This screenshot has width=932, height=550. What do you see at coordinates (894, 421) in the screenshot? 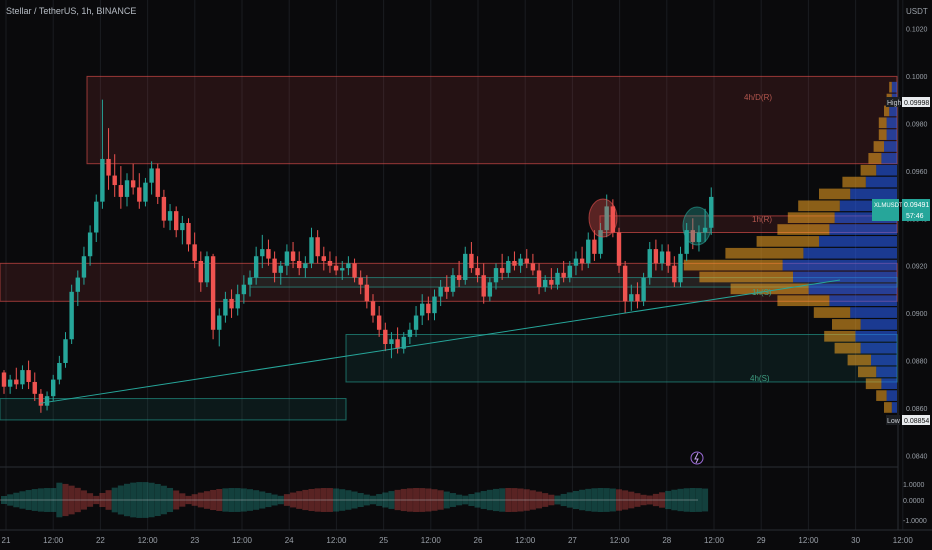
I see `low-label: Low` at bounding box center [894, 421].